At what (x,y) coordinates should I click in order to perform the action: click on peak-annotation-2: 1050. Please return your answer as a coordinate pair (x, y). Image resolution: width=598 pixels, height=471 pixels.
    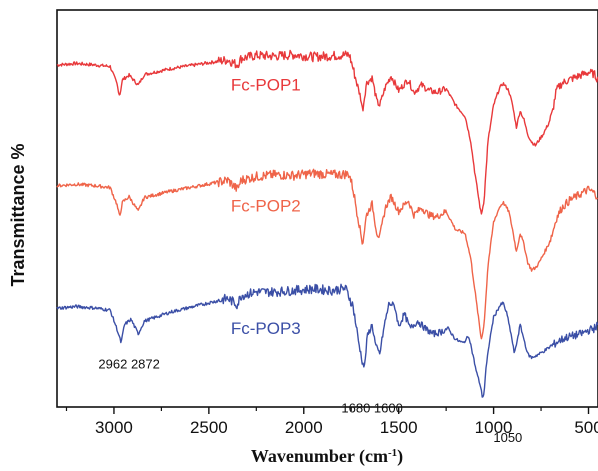
    Looking at the image, I should click on (507, 437).